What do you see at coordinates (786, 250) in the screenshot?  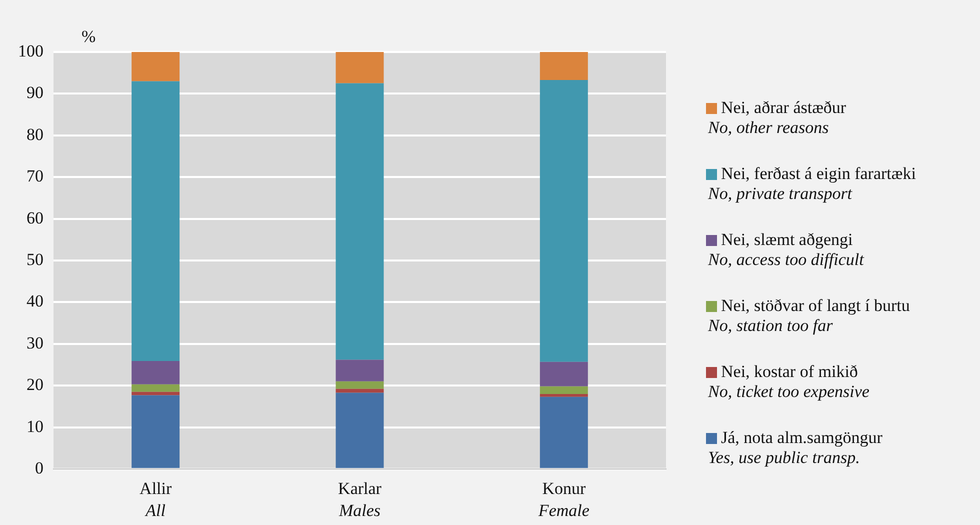 I see `legend-label: Nei, slæmt aðgengi No, access too difficult` at bounding box center [786, 250].